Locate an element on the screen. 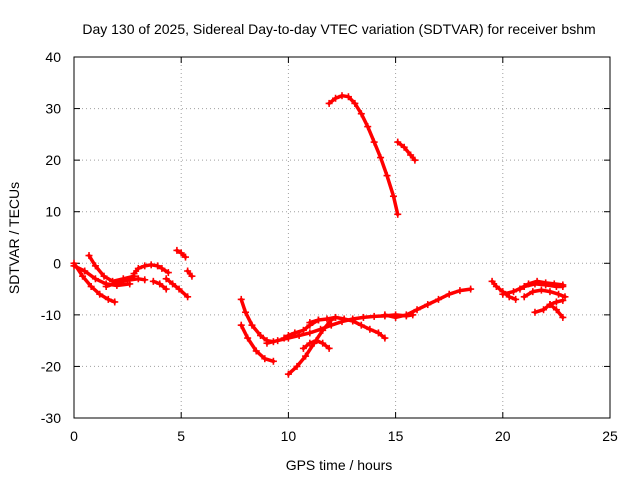  x-axis-label: GPS time / hours is located at coordinates (339, 465).